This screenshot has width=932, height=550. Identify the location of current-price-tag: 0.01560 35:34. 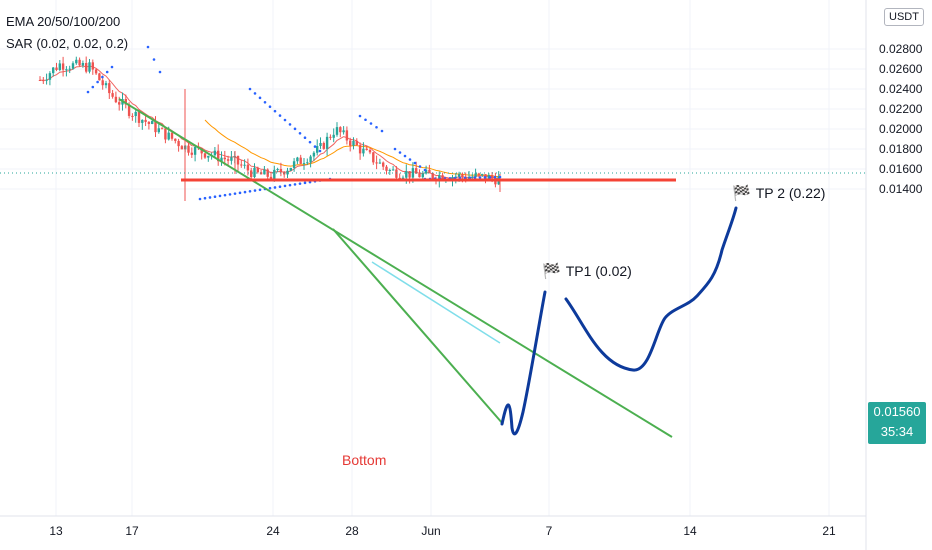
(897, 423).